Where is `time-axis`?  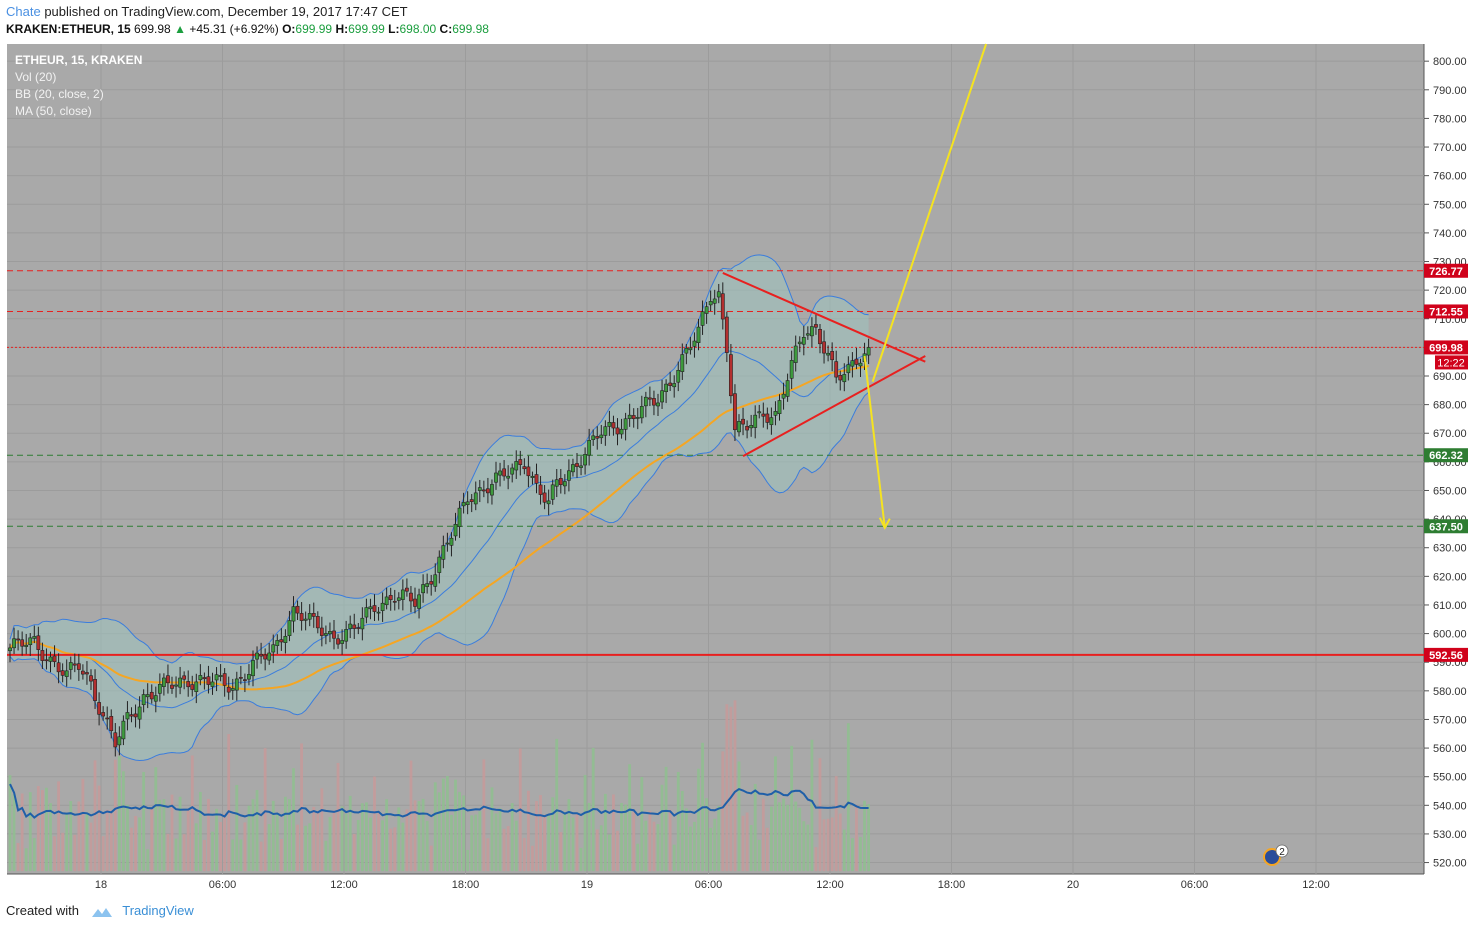
time-axis is located at coordinates (715, 885).